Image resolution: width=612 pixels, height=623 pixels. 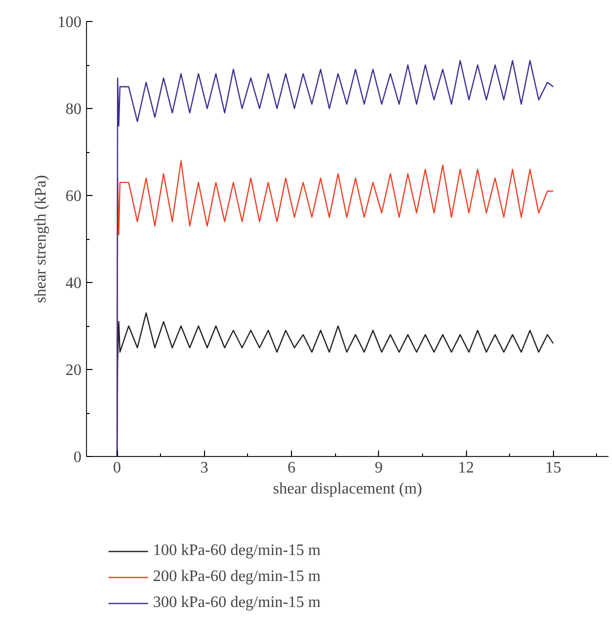 I want to click on y-tick-label: 0, so click(x=78, y=457).